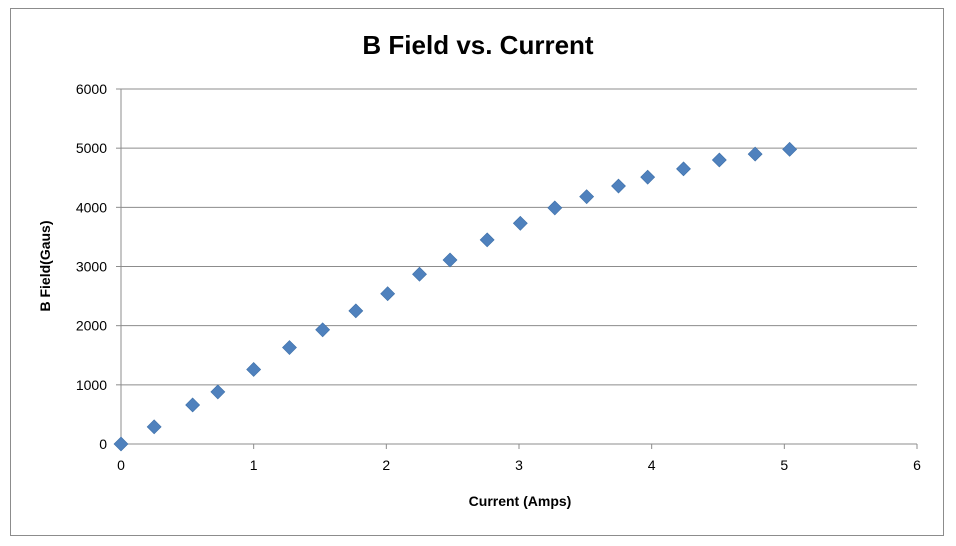 Image resolution: width=956 pixels, height=546 pixels. I want to click on x-tick-label: 3, so click(519, 465).